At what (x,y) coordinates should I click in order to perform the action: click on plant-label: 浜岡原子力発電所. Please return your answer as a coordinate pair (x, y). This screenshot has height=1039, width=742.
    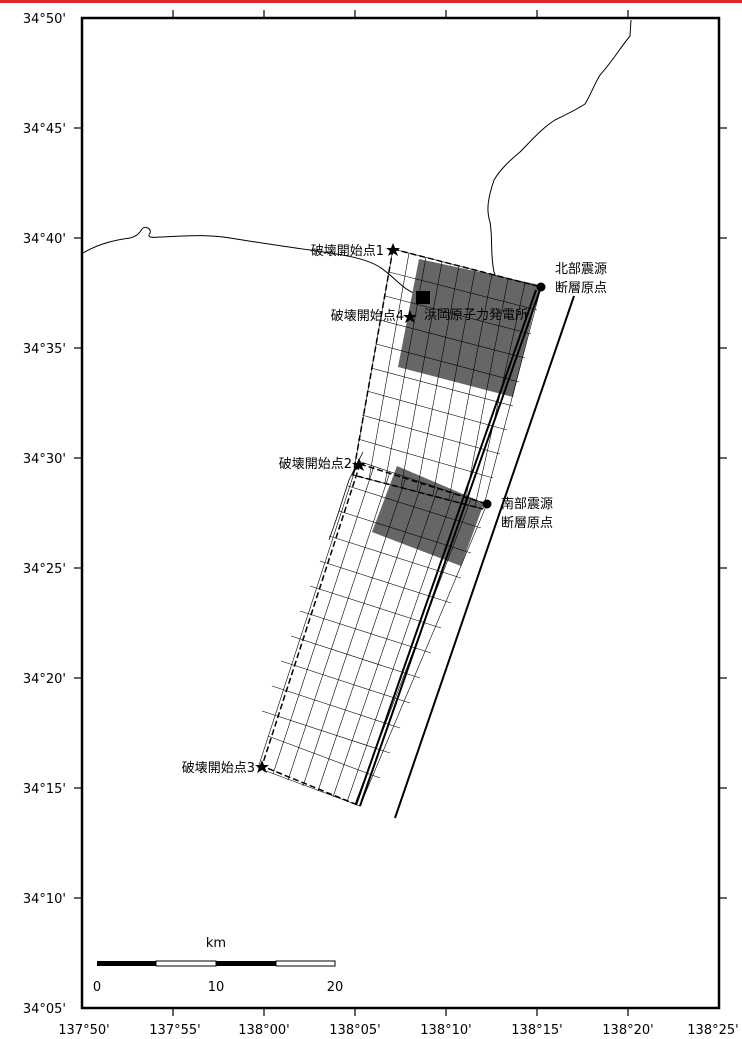
    Looking at the image, I should click on (476, 315).